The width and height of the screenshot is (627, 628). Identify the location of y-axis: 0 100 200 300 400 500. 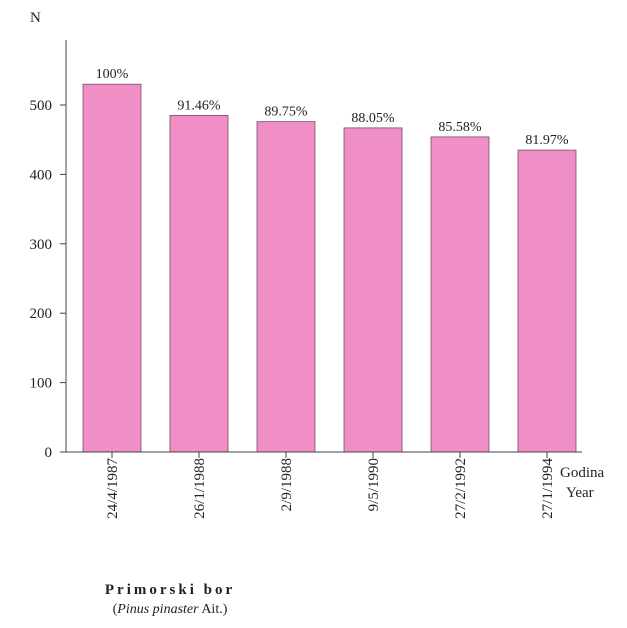
(48, 279).